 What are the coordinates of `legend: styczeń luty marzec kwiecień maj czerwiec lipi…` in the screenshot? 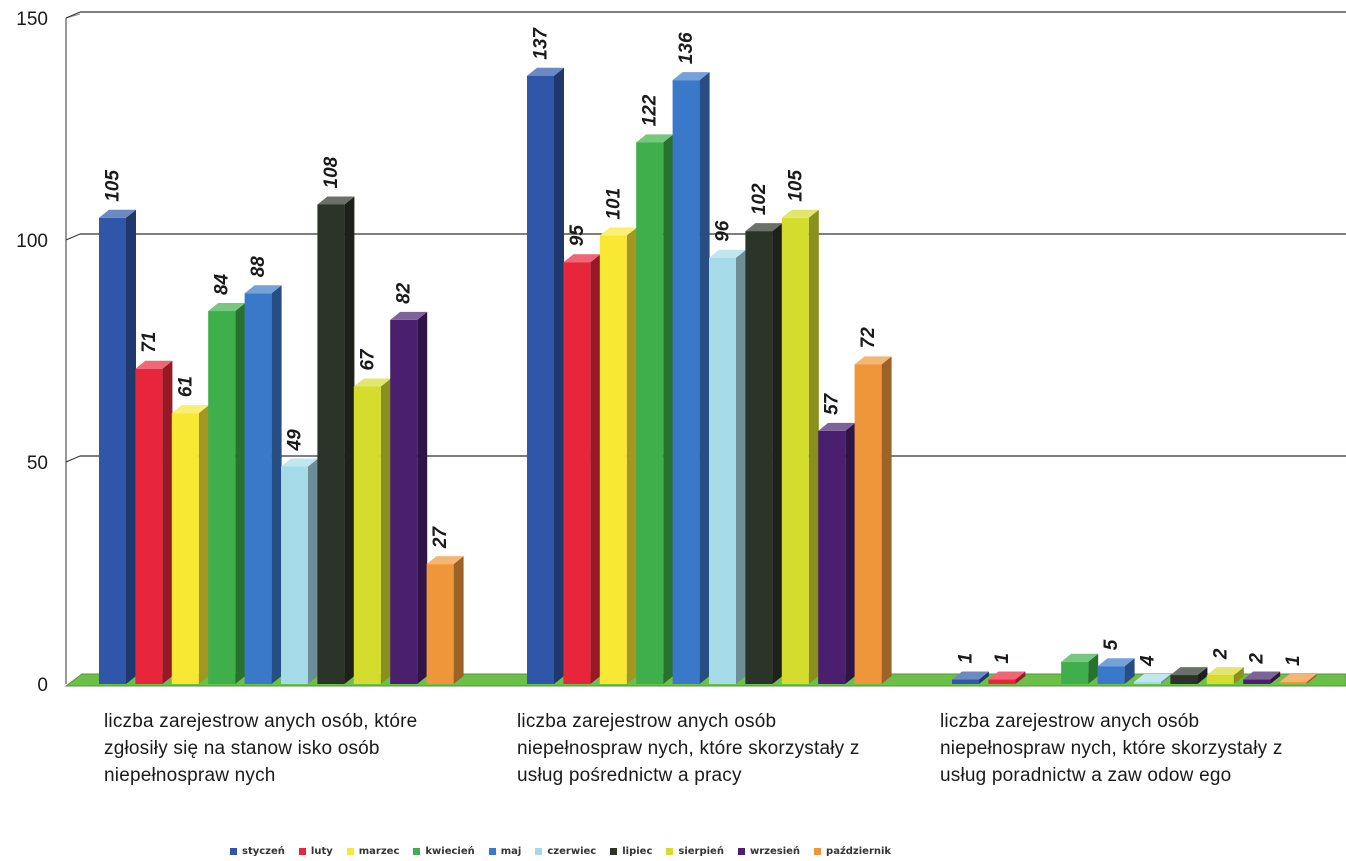 It's located at (560, 851).